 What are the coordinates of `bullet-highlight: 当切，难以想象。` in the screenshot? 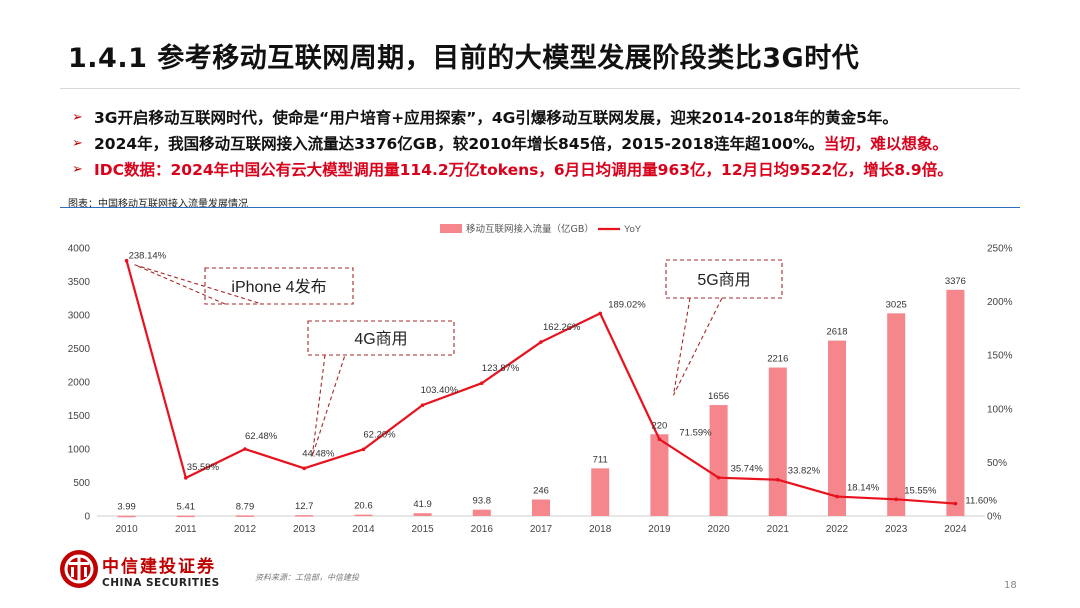 It's located at (885, 144).